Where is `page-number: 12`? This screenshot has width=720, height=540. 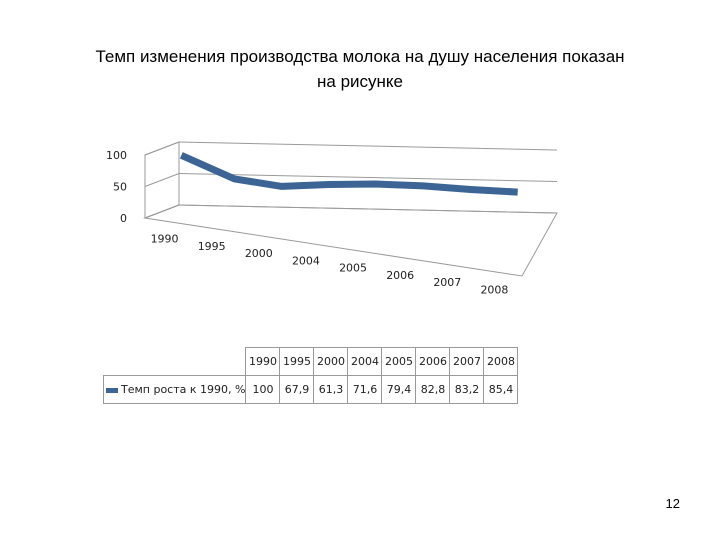 page-number: 12 is located at coordinates (672, 503).